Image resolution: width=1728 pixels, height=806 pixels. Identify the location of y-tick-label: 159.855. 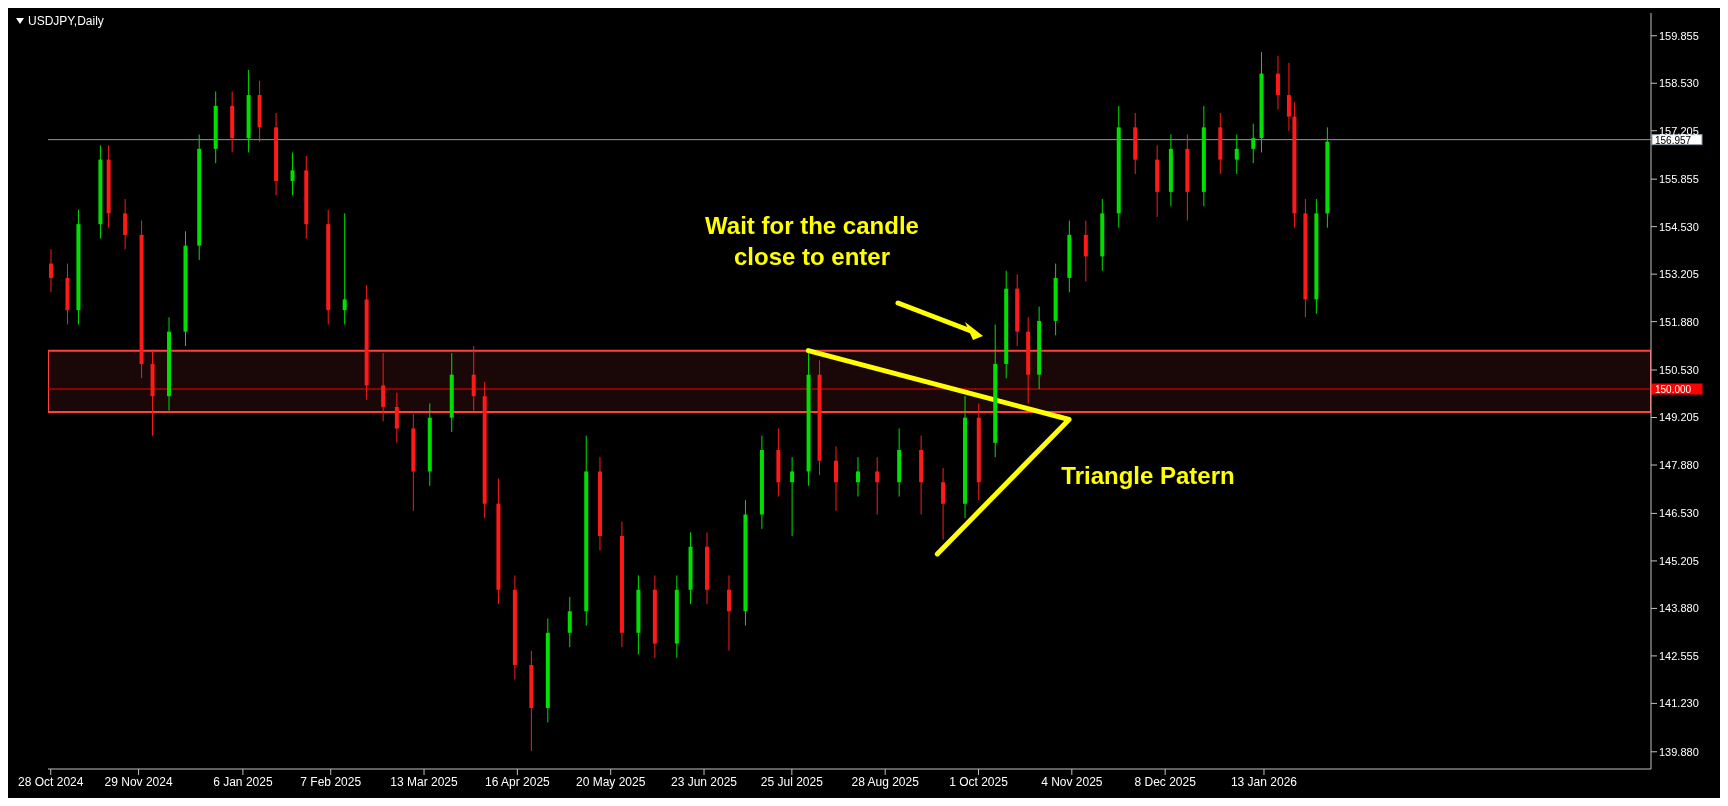
(1679, 35).